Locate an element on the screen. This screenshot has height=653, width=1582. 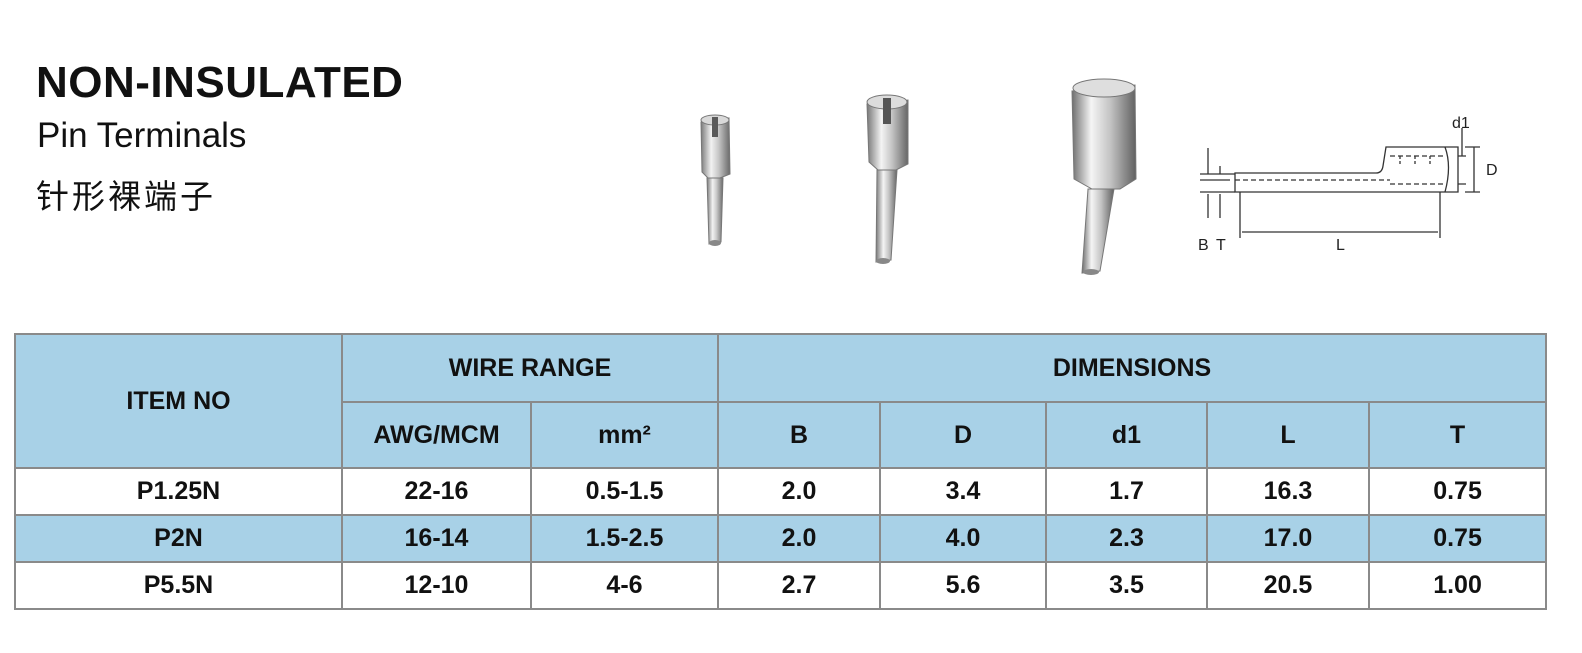
cell-awg: 22-16 is located at coordinates (436, 491).